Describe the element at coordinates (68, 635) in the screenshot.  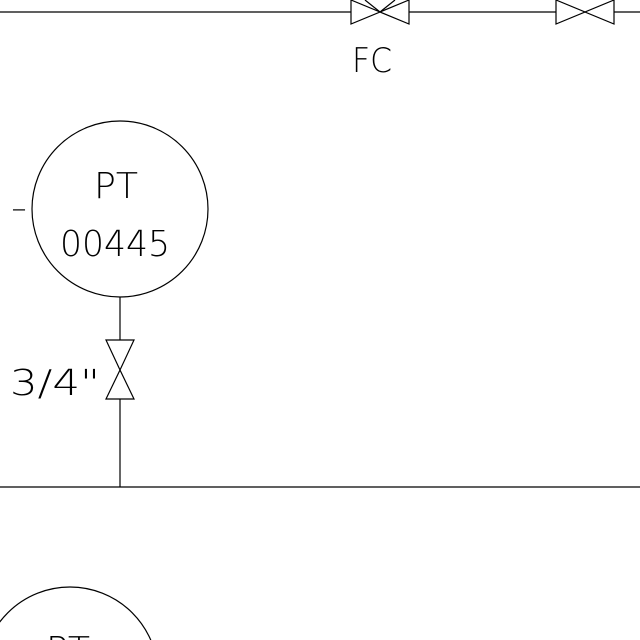
I see `instrument-2-tag-type: PT` at that location.